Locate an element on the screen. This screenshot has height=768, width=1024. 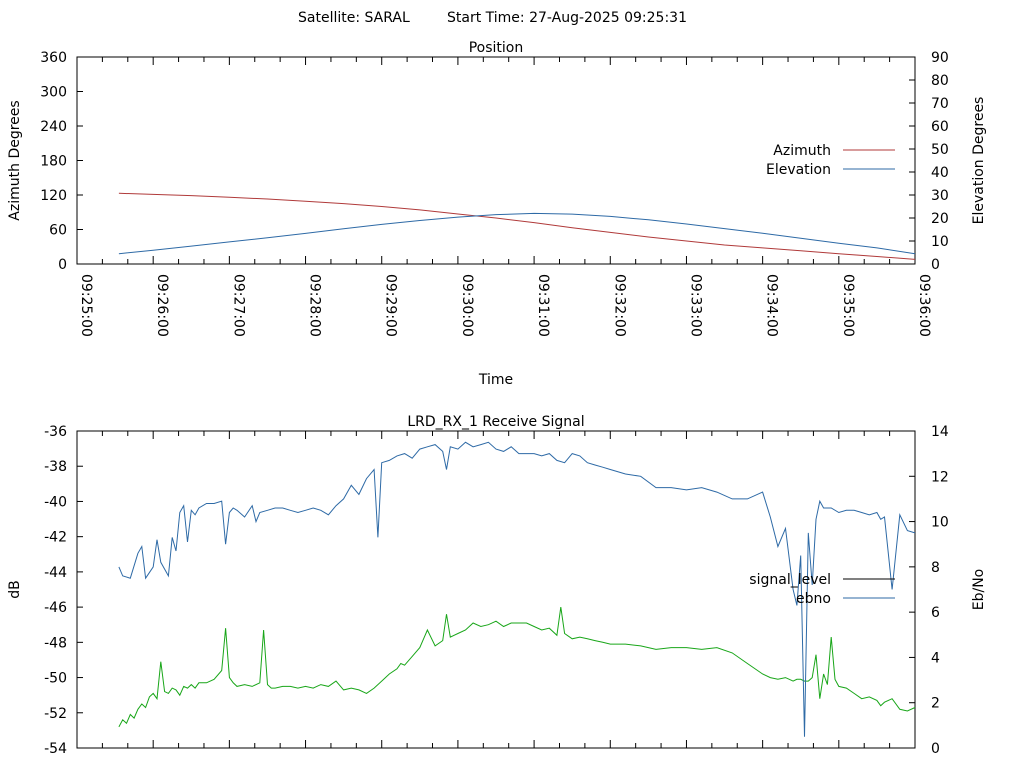
y-tick-label: 240 is located at coordinates (53, 127).